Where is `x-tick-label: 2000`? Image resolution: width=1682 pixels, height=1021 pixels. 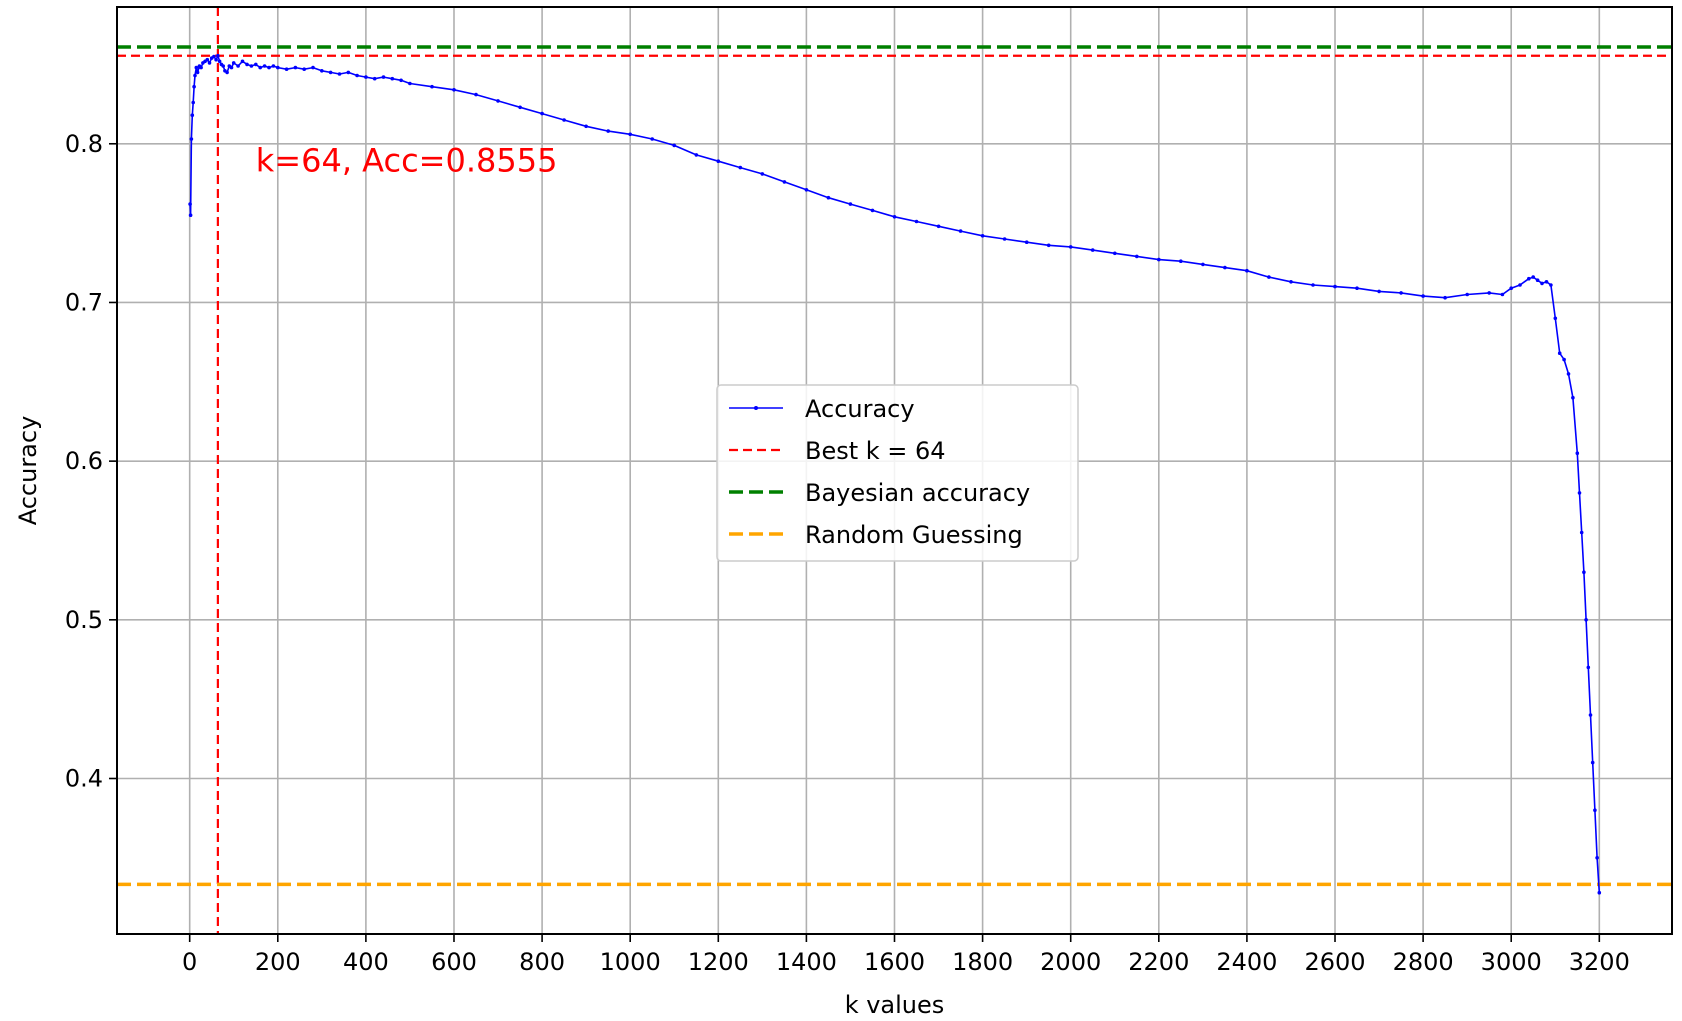
x-tick-label: 2000 is located at coordinates (1070, 962).